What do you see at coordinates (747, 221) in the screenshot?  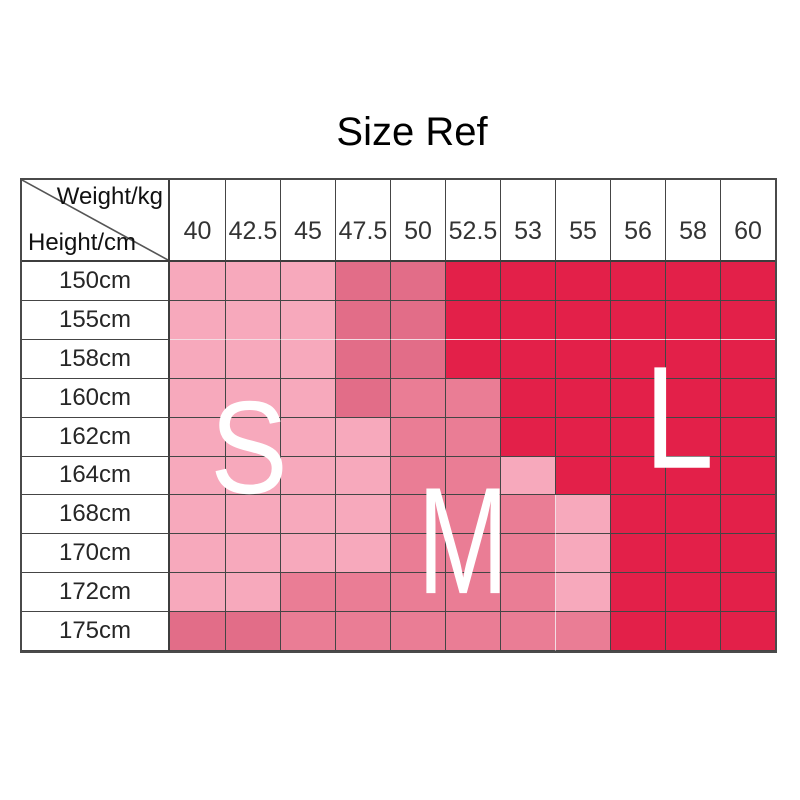 I see `col-header-60: 60` at bounding box center [747, 221].